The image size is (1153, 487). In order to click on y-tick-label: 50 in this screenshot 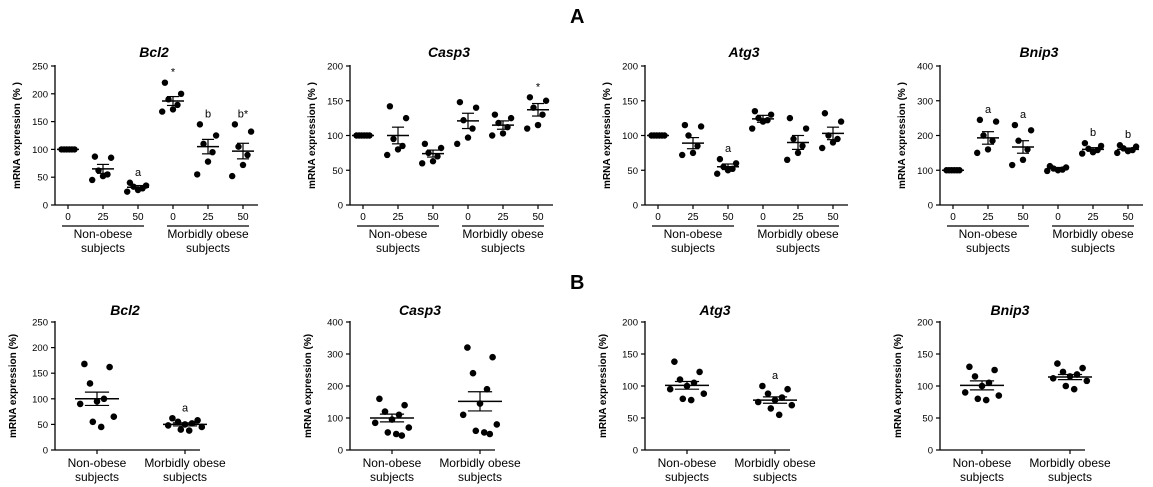, I will do `click(42, 178)`.